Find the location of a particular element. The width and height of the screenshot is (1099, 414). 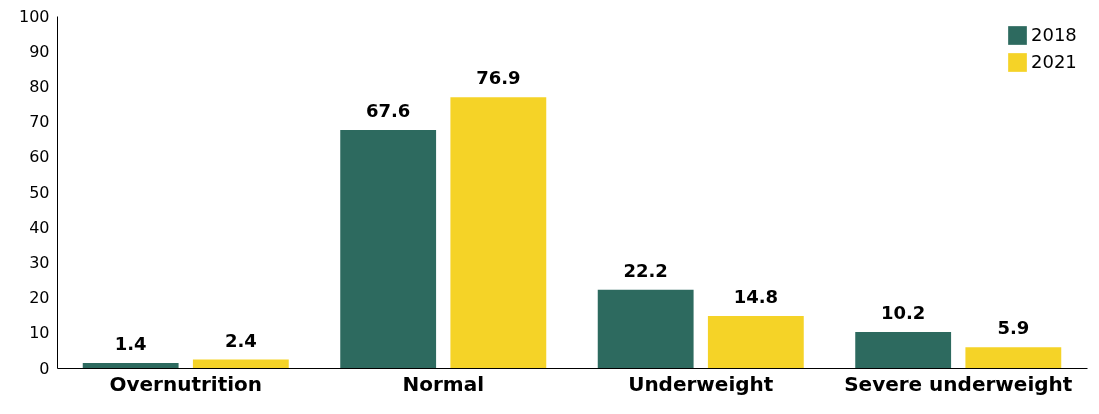

y-tick-label: 50 is located at coordinates (39, 192).